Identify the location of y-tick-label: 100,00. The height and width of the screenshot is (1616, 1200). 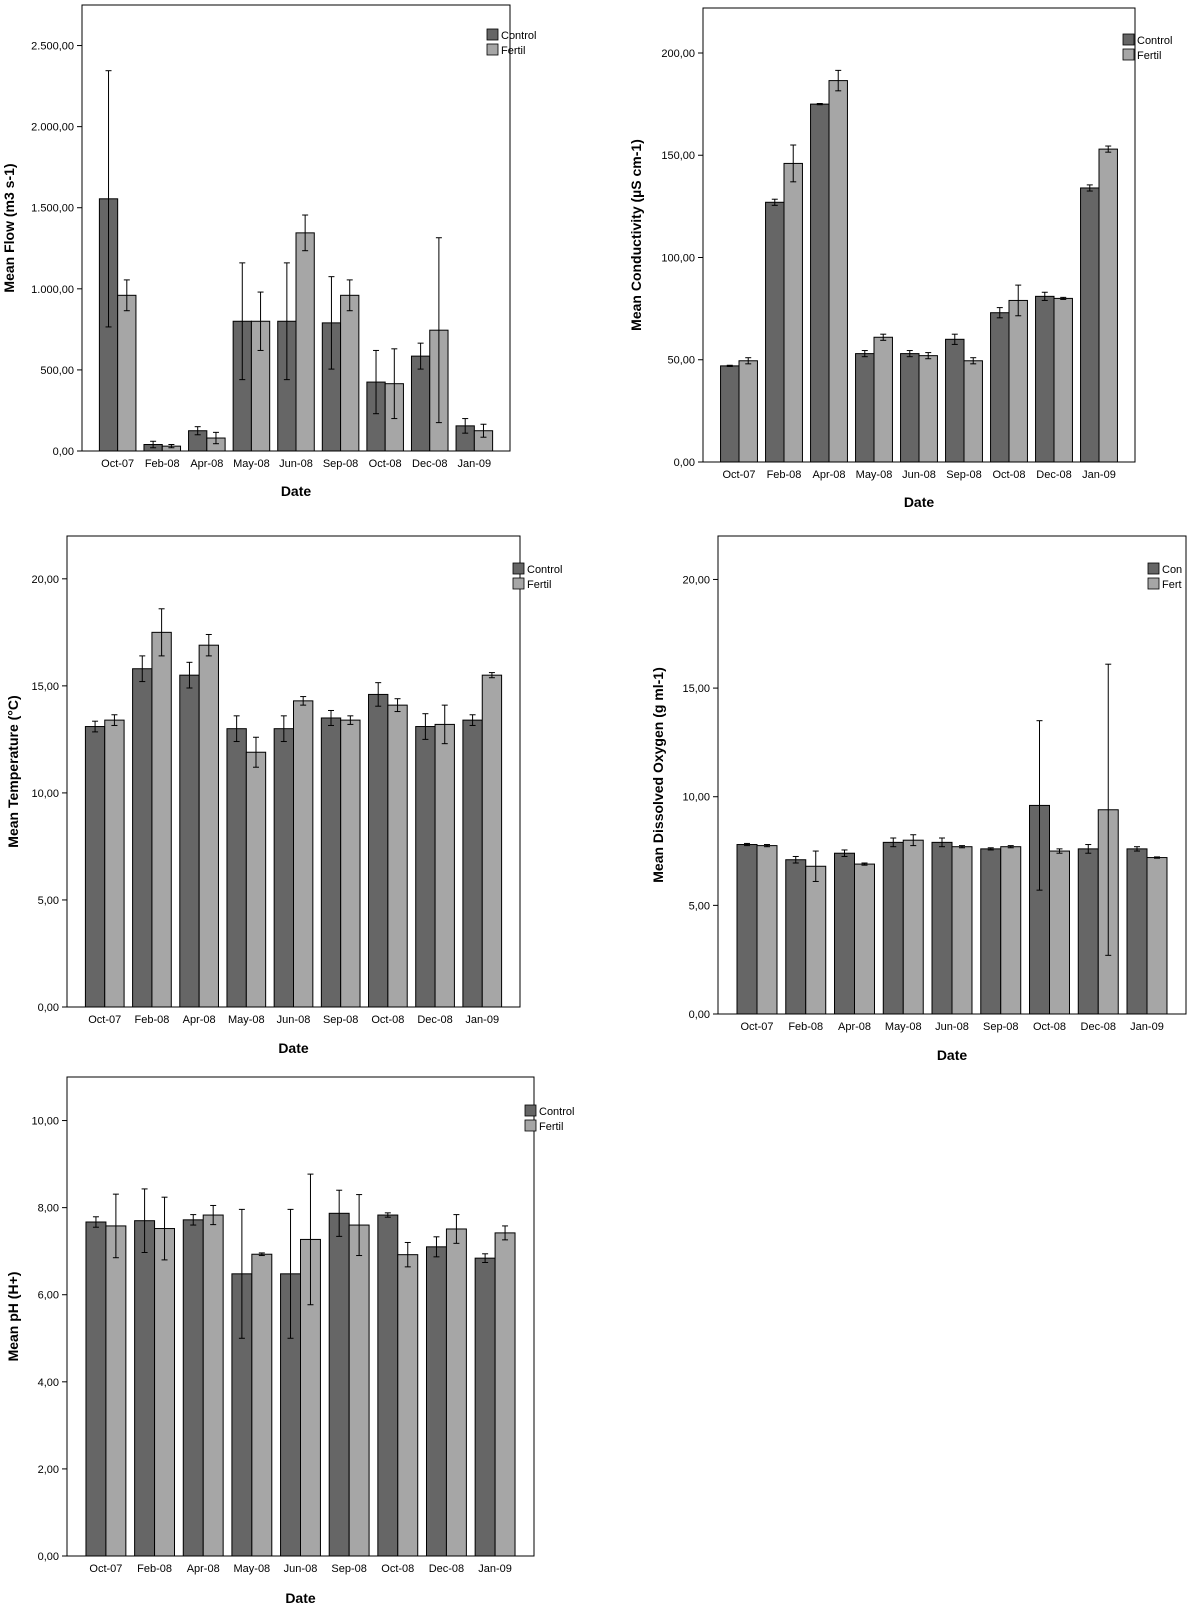
(678, 258).